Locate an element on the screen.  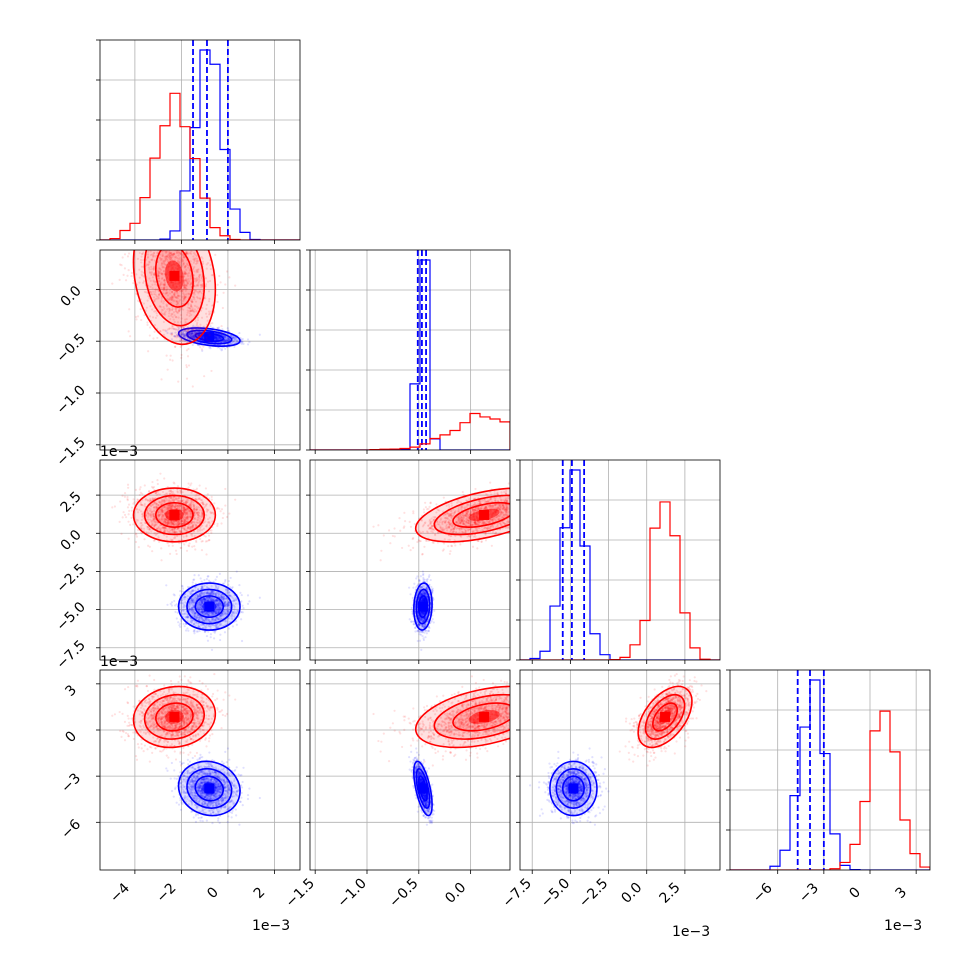
x-tick-label: −2 is located at coordinates (167, 893).